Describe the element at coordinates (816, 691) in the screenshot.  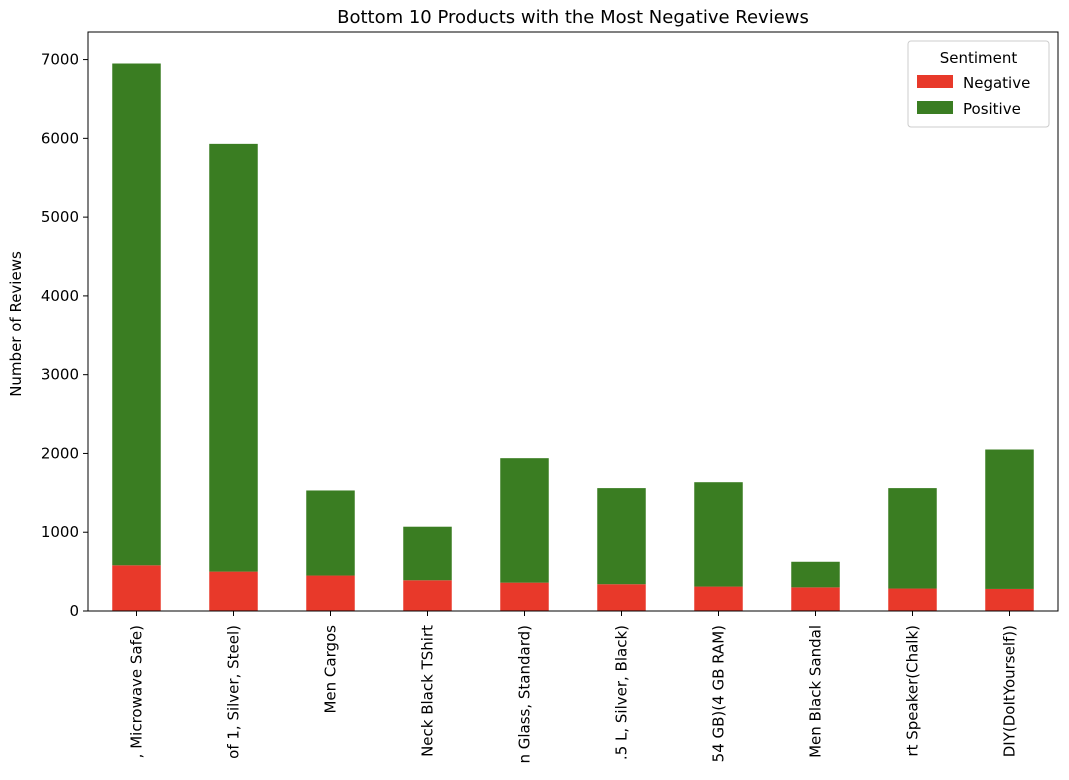
I see `x-tick-label-7: Men Black Sandal` at that location.